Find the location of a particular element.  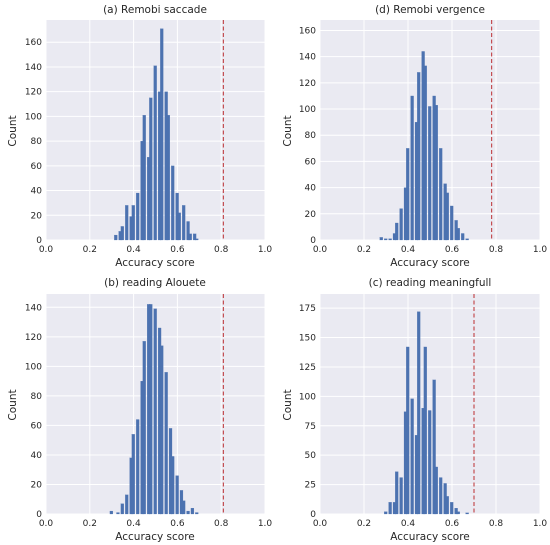

y-tick-label: 150 is located at coordinates (307, 339).